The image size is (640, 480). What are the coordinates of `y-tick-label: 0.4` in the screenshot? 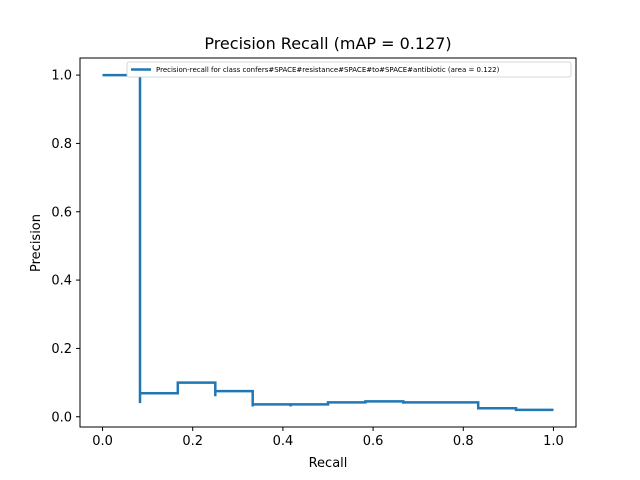 It's located at (61, 281).